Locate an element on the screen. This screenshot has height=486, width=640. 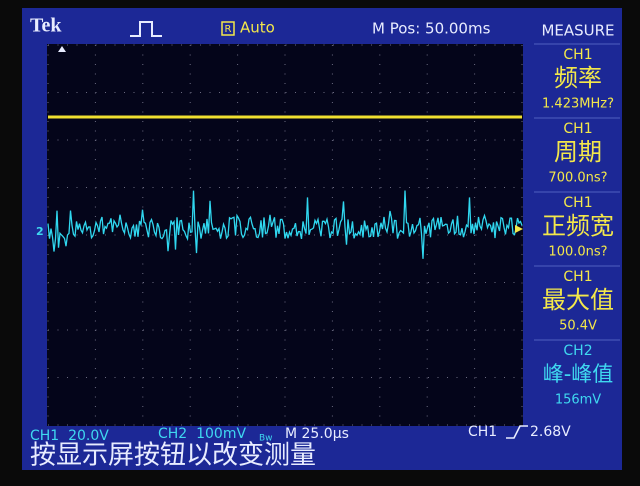
ch2-marker: 2 is located at coordinates (40, 231).